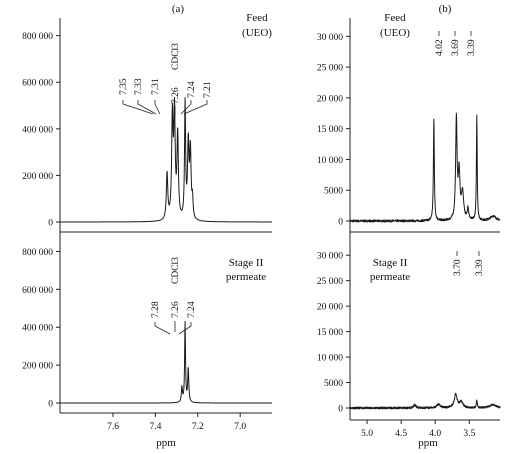 Image resolution: width=511 pixels, height=454 pixels. I want to click on x-tick-label: 7.4, so click(155, 427).